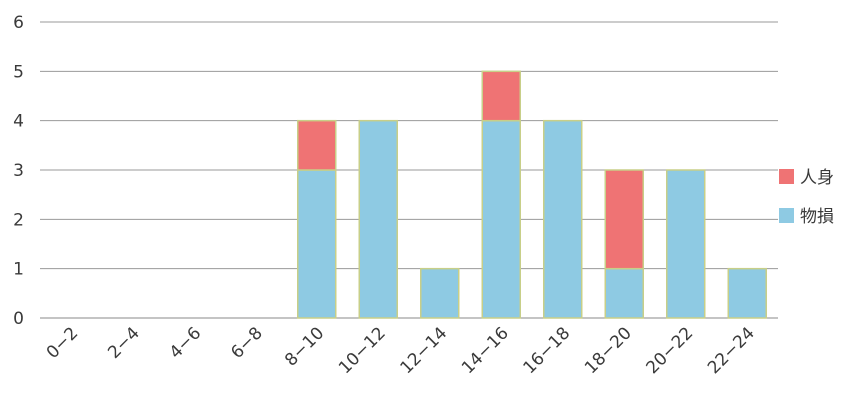 Image resolution: width=848 pixels, height=399 pixels. What do you see at coordinates (18, 122) in the screenshot?
I see `y-tick-label: 4` at bounding box center [18, 122].